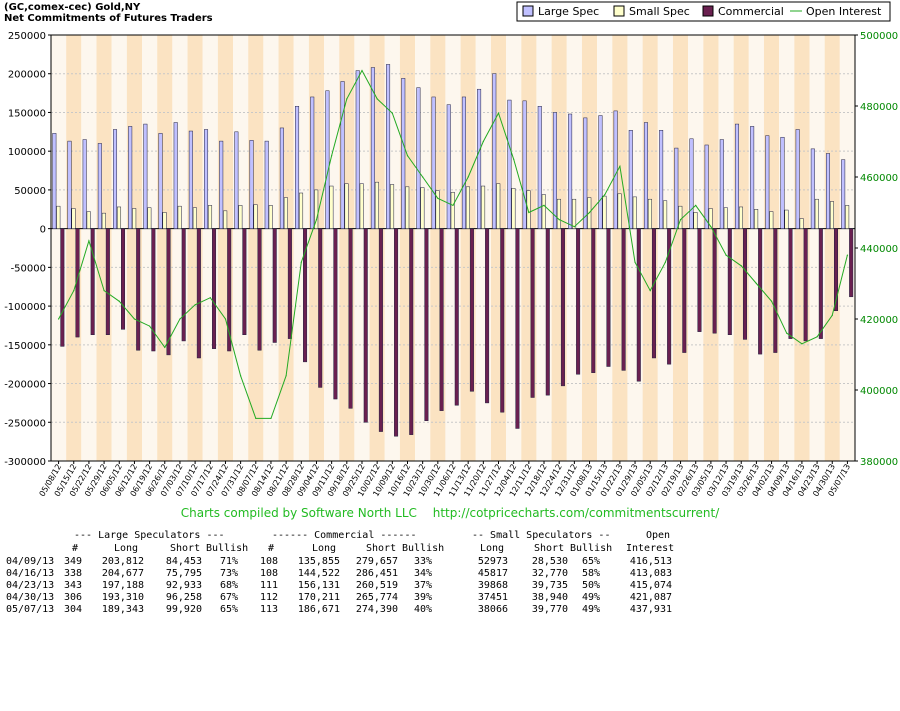  Describe the element at coordinates (422, 573) in the screenshot. I see `table-cell-c-bull: 34%` at that location.